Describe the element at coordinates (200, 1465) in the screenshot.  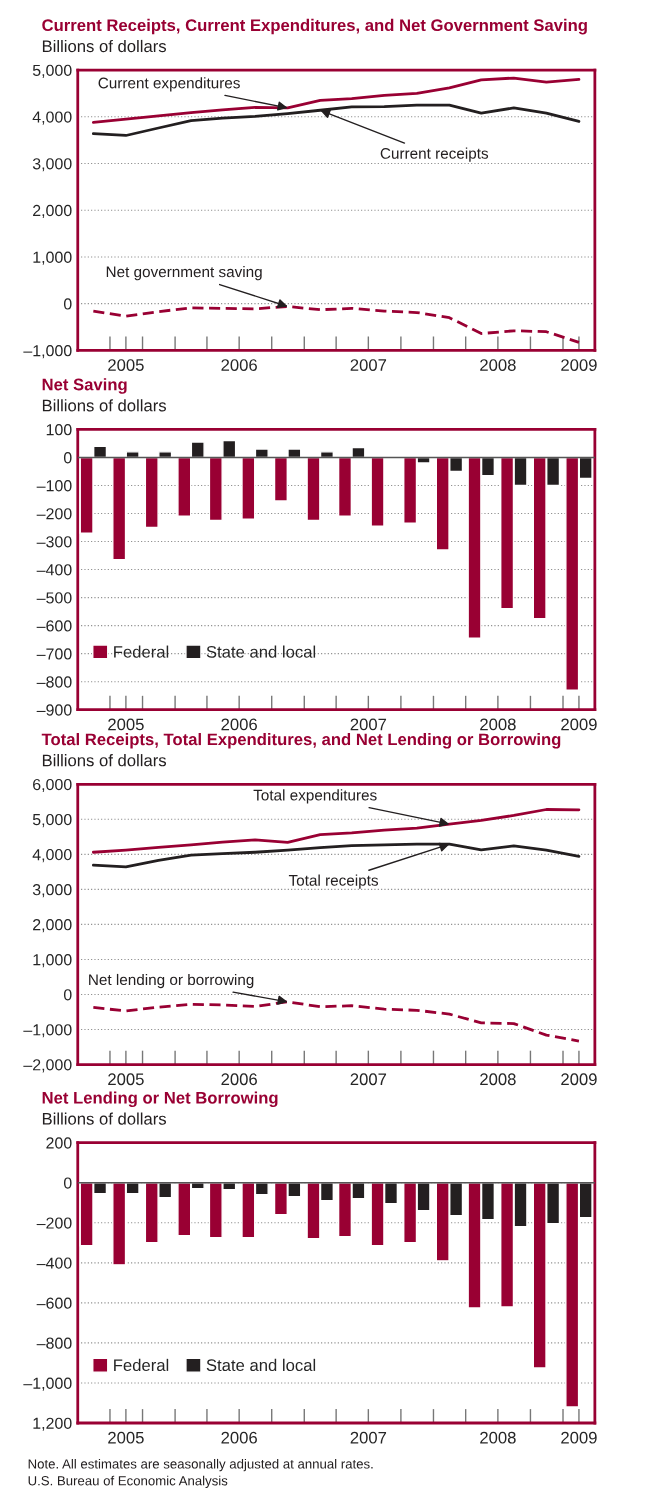
I see `text: Note. All estimates are seasonally adjusted at annual rates.` at that location.